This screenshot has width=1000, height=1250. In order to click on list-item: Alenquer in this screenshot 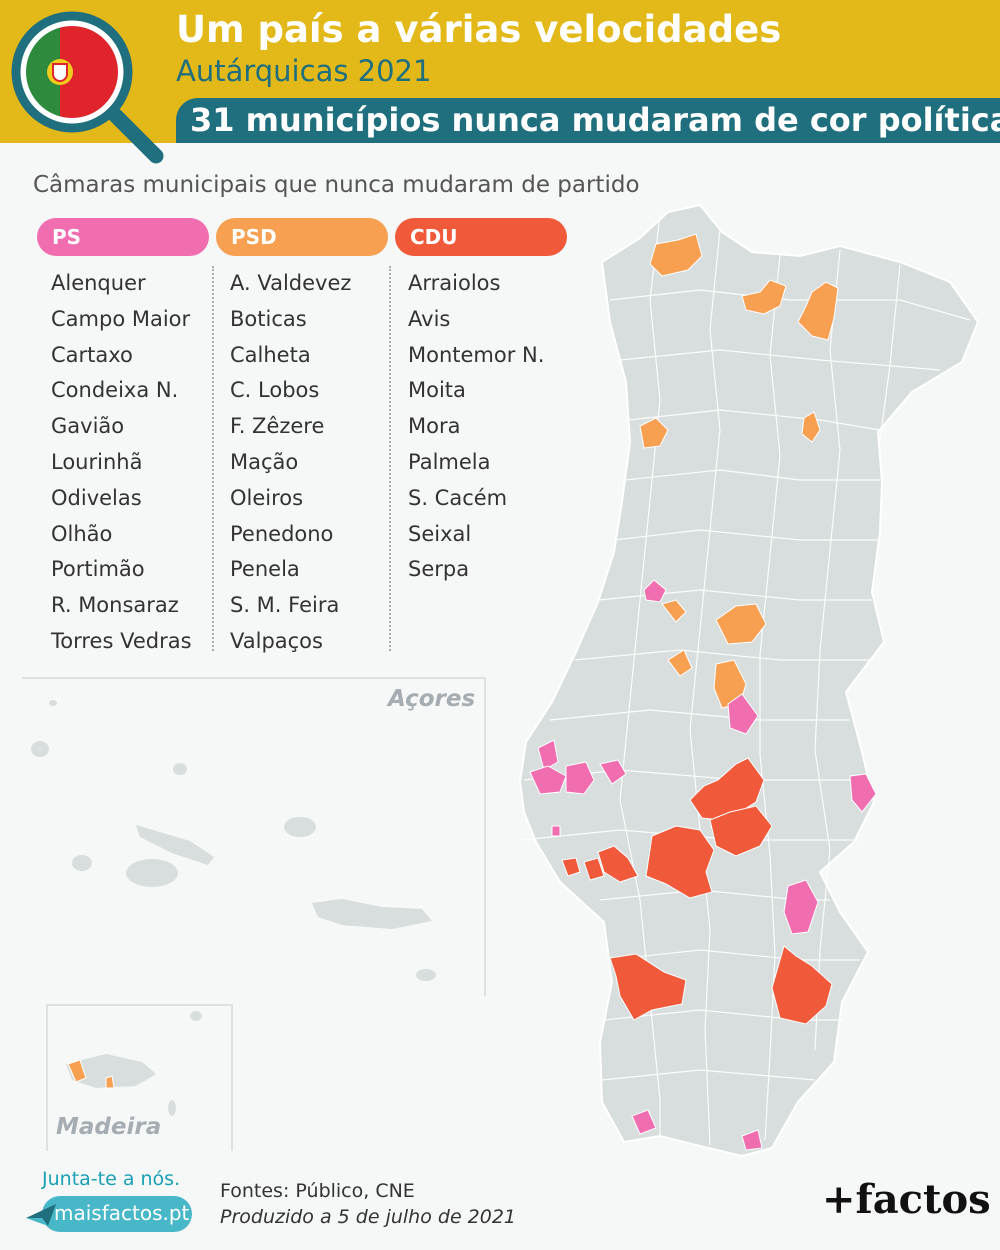, I will do `click(98, 283)`.